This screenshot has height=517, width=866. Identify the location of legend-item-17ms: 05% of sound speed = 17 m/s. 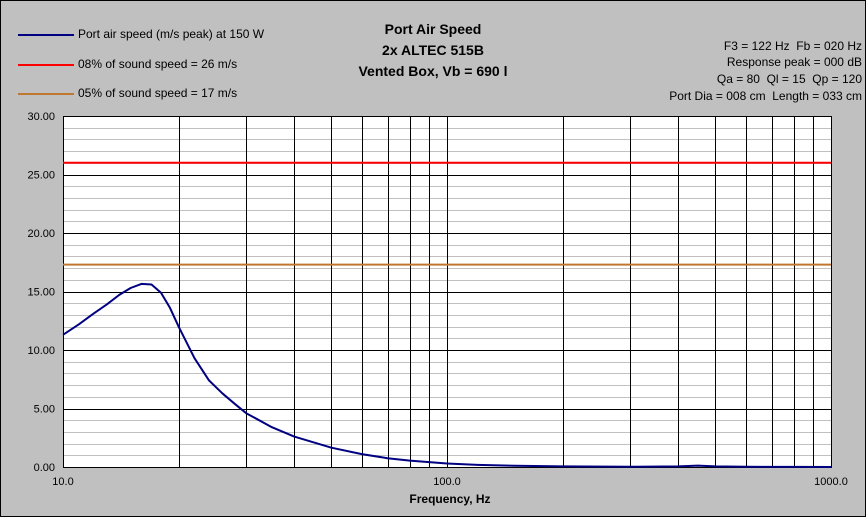
(127, 93).